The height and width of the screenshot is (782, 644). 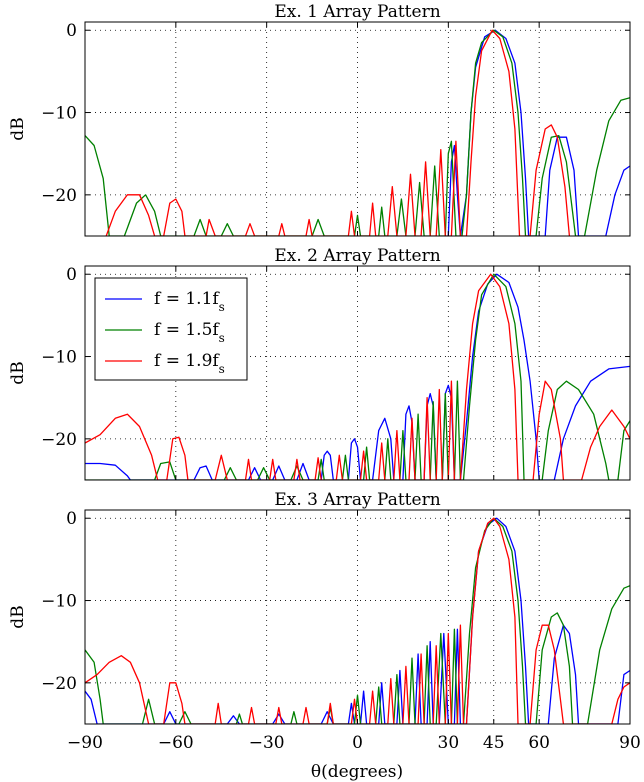 What do you see at coordinates (176, 743) in the screenshot?
I see `x-tick-label: −60` at bounding box center [176, 743].